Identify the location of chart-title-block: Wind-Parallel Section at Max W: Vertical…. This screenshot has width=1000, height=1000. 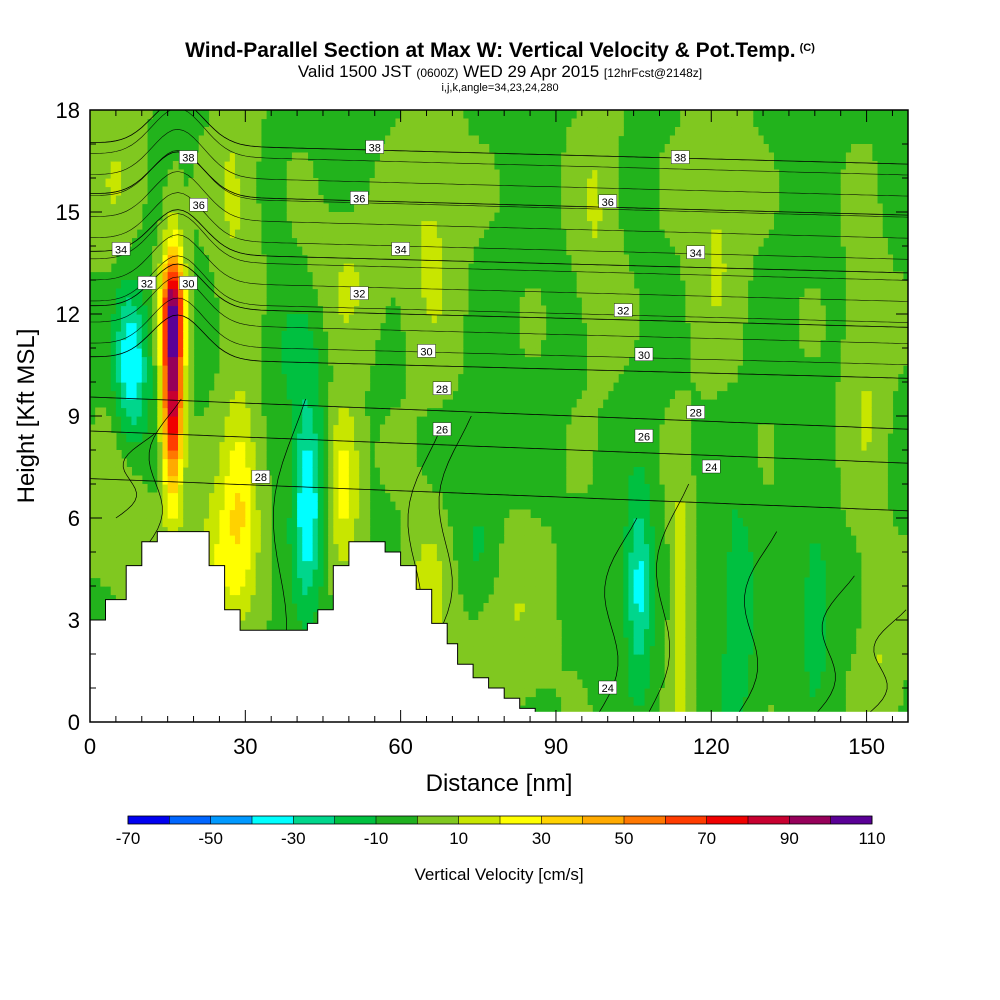
(500, 65).